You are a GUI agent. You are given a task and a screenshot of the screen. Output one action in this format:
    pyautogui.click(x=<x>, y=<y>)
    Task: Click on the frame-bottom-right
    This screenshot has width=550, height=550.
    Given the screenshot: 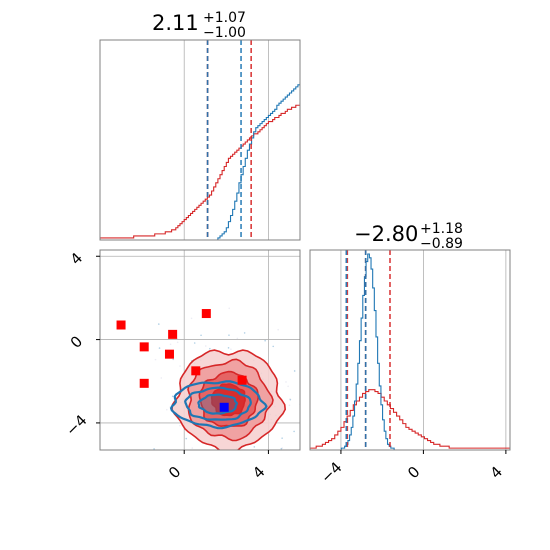 What is the action you would take?
    pyautogui.click(x=410, y=350)
    